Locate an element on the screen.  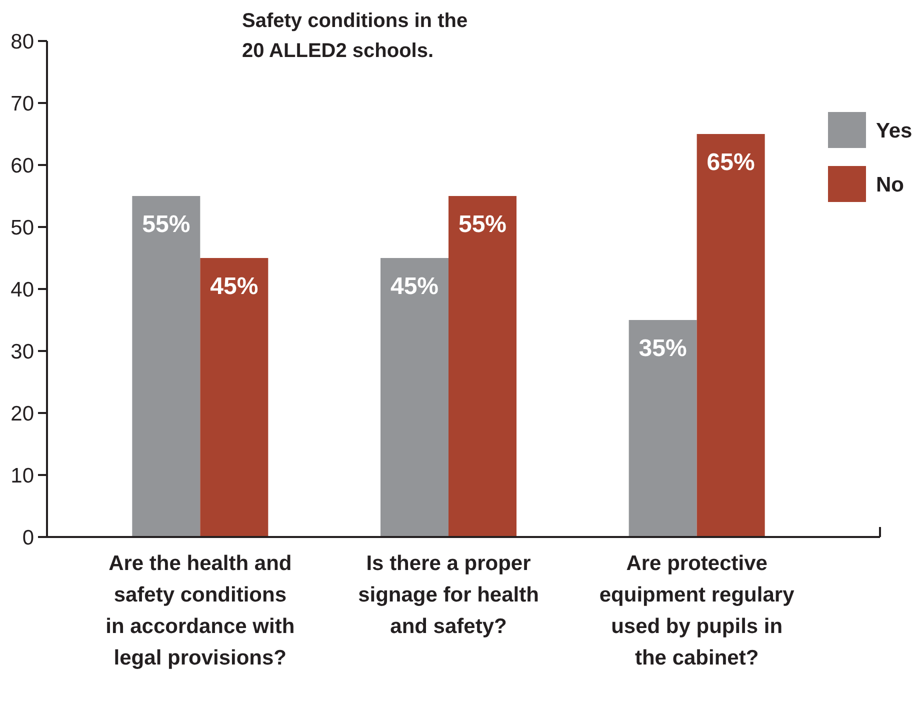
x-tick-label: Are protective equipment regulary used by pupils in the cabinet? is located at coordinates (697, 611).